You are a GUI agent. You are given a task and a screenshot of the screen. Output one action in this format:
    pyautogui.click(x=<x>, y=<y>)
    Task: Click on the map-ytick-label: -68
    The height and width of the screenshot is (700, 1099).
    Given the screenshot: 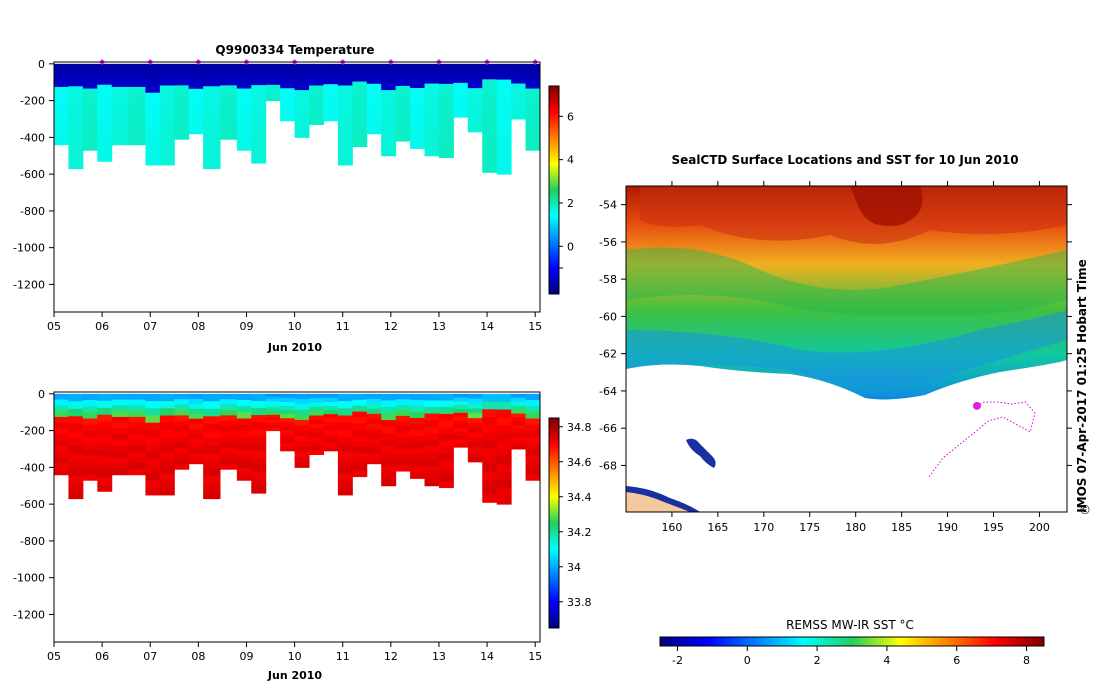 What is the action you would take?
    pyautogui.click(x=608, y=465)
    